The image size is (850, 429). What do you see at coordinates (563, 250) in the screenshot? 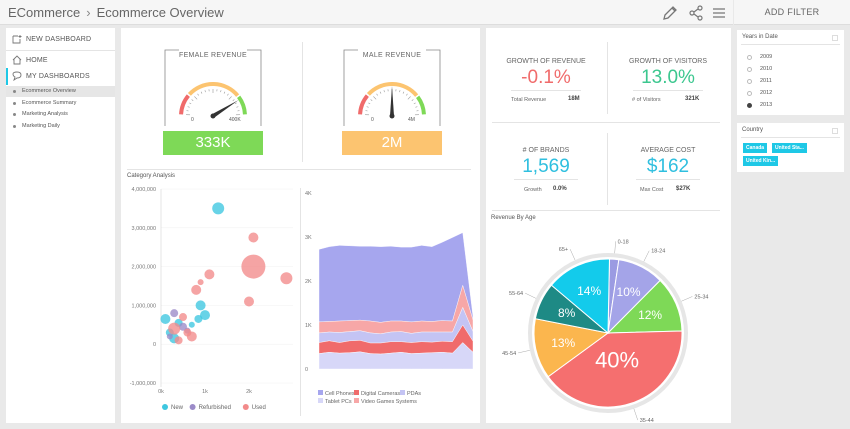
I see `pie-slice-label: 65+` at bounding box center [563, 250].